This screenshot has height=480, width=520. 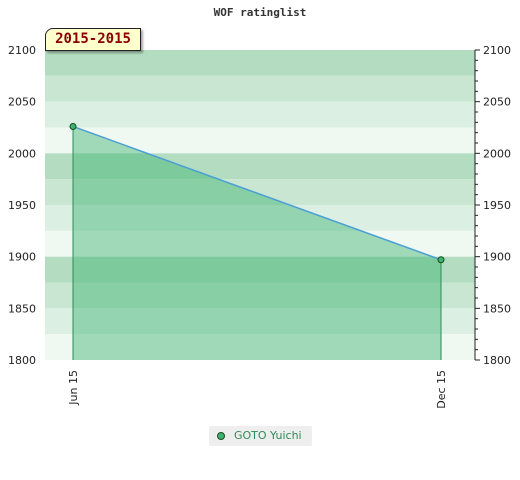 I want to click on y-tick-label-left: 1950, so click(x=22, y=205).